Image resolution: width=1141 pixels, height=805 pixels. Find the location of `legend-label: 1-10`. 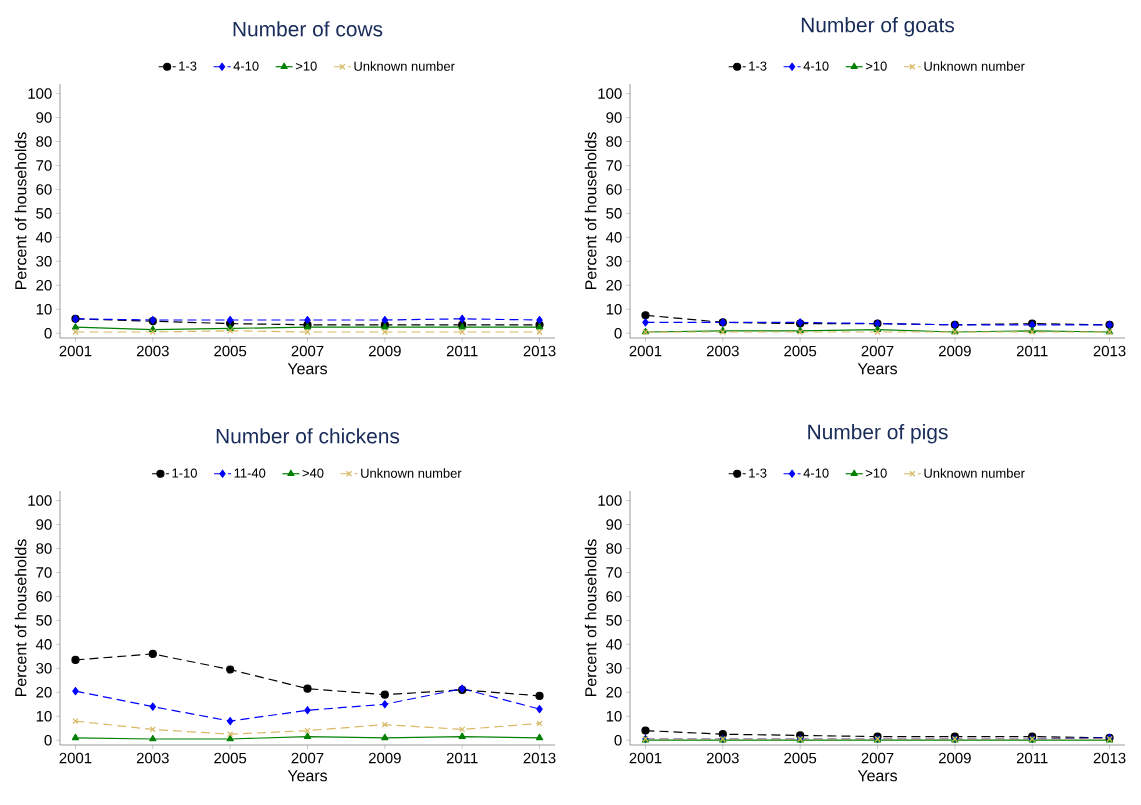

legend-label: 1-10 is located at coordinates (184, 473).